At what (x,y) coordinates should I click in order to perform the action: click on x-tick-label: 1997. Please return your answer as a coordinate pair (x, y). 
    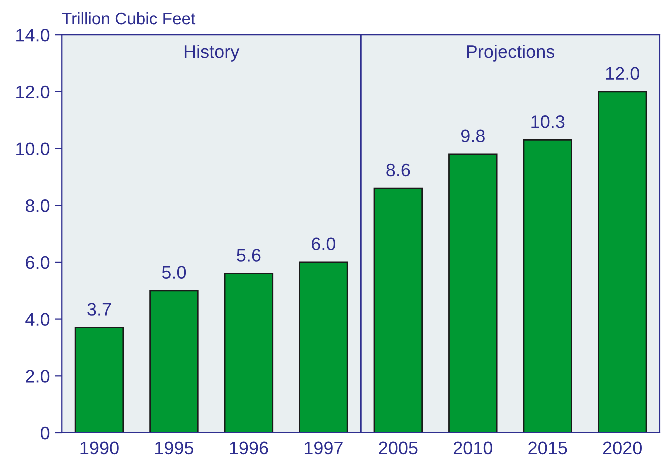
    Looking at the image, I should click on (323, 448).